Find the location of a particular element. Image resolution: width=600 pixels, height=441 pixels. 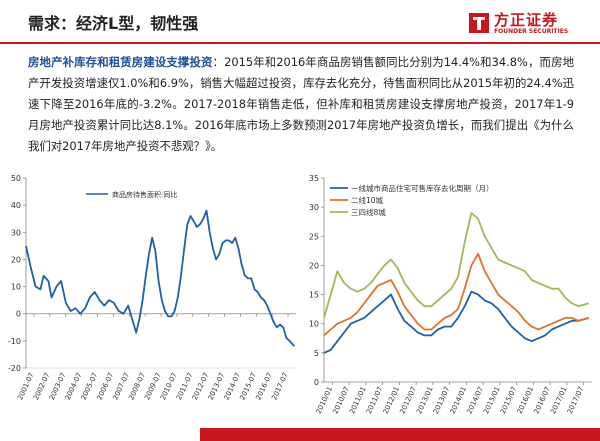

y-tick-label: -20 is located at coordinates (14, 368).